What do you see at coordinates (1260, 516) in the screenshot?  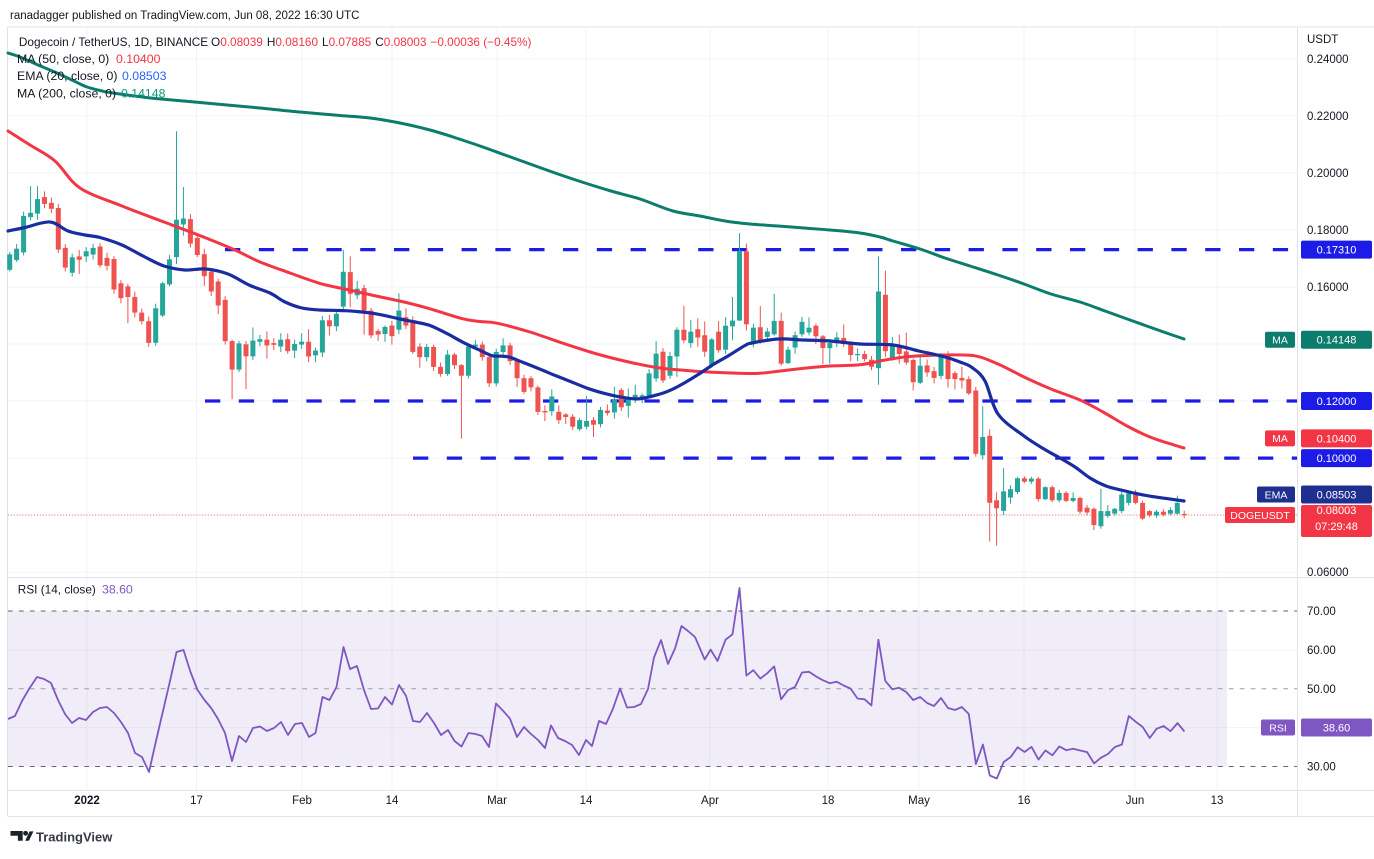 I see `svg-text: DOGEUSDT` at bounding box center [1260, 516].